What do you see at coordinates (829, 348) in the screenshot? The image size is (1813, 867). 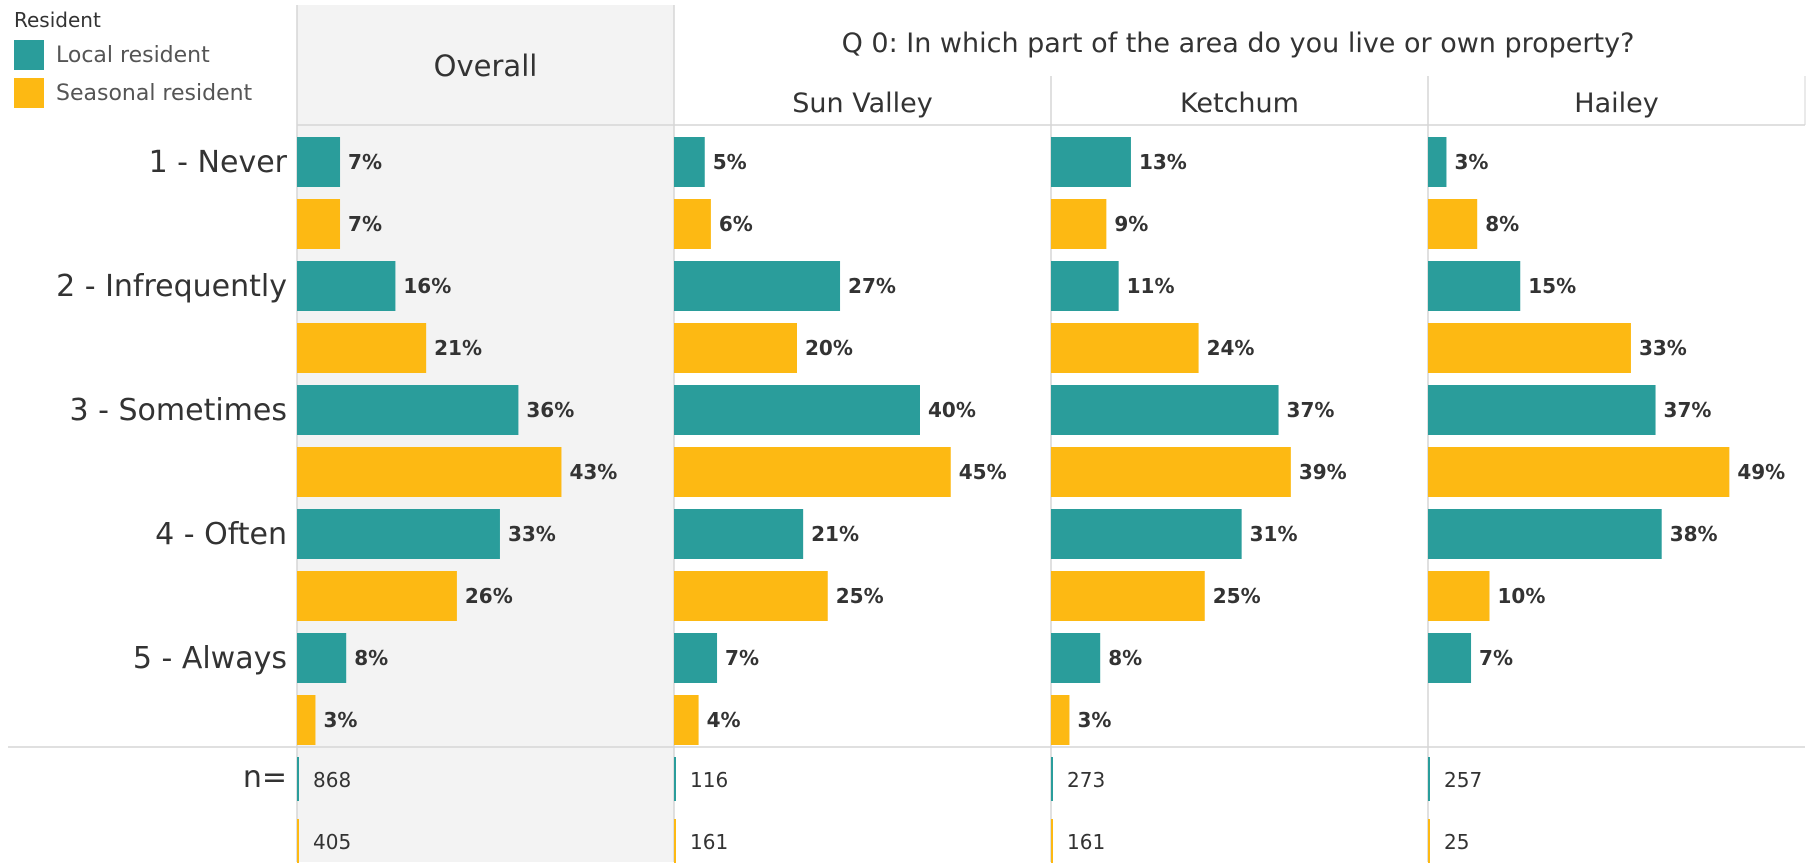 I see `data-label-seasonal-sun-valley: 20%` at bounding box center [829, 348].